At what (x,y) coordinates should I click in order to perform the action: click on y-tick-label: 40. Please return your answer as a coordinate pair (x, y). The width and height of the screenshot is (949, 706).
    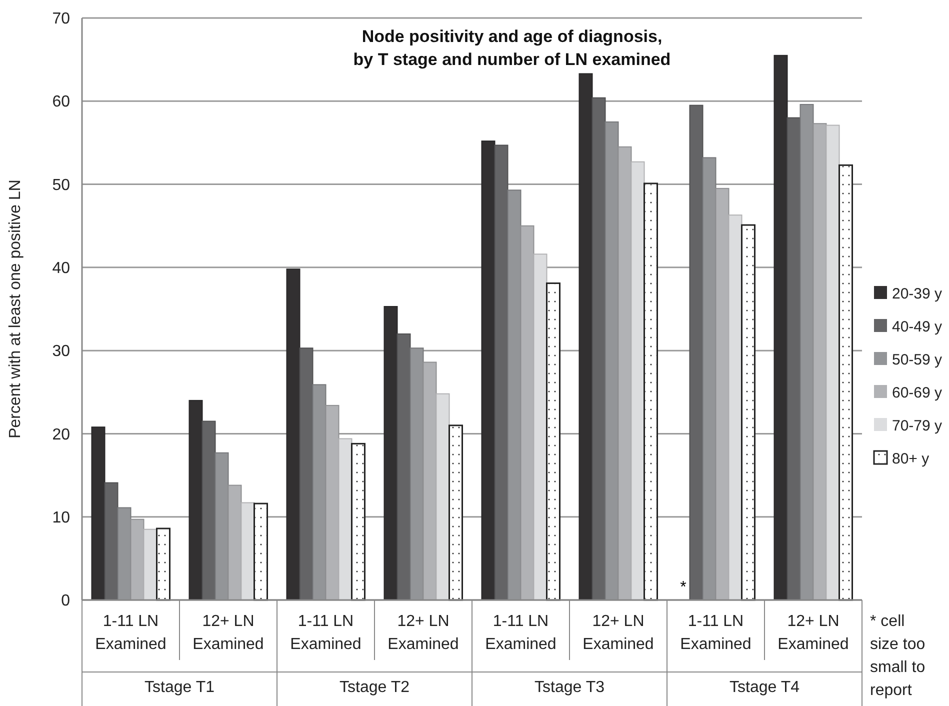
    Looking at the image, I should click on (61, 269).